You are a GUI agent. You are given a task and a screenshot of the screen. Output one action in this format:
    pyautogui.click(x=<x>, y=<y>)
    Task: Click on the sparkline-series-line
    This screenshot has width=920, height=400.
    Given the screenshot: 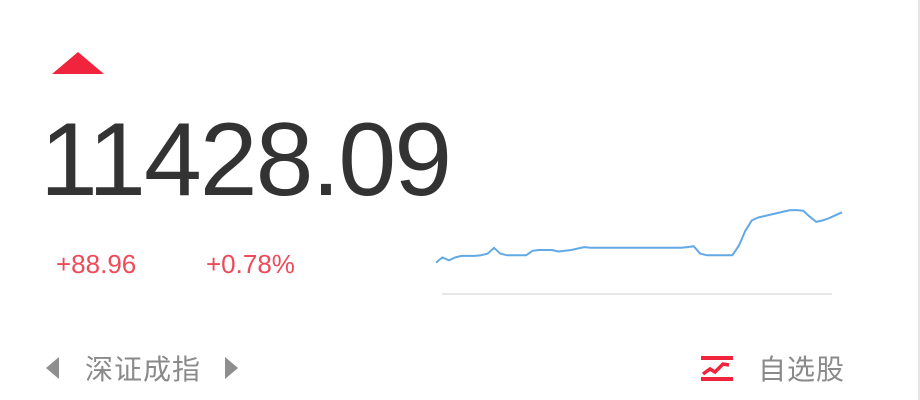 What is the action you would take?
    pyautogui.click(x=639, y=236)
    